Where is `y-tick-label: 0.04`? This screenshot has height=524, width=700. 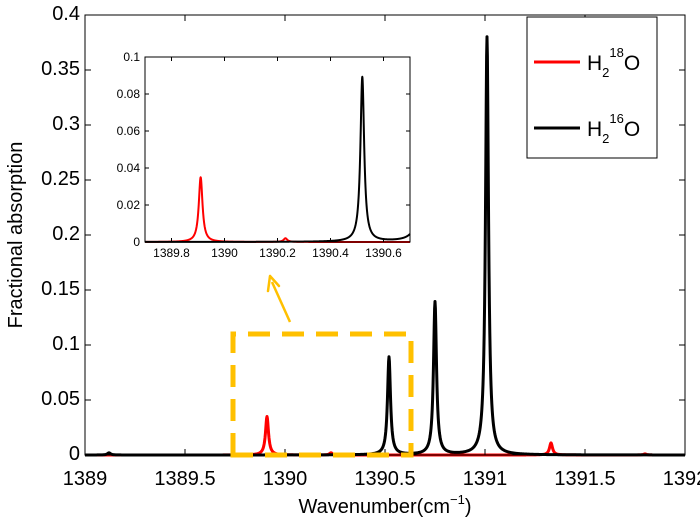 y-tick-label: 0.04 is located at coordinates (129, 168).